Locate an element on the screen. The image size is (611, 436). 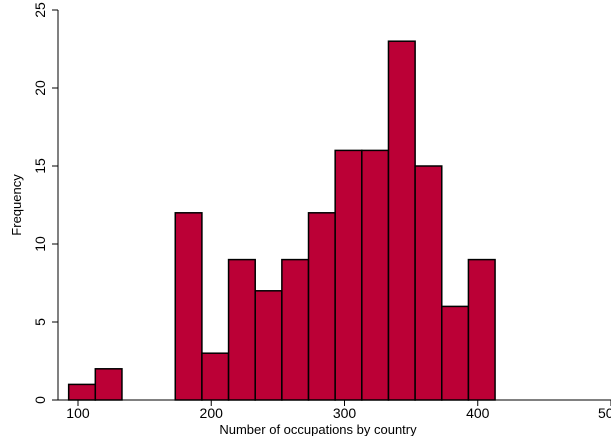
y-axis-ticks: 0 5 10 15 20 25 is located at coordinates (45, 203).